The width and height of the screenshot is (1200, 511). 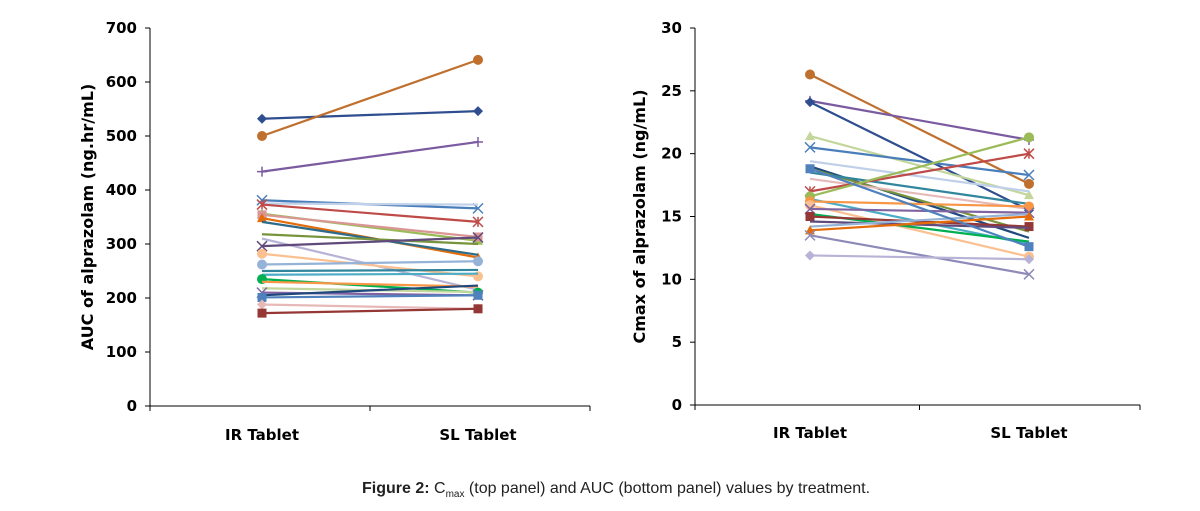 What do you see at coordinates (671, 91) in the screenshot?
I see `y-tick-label: 25` at bounding box center [671, 91].